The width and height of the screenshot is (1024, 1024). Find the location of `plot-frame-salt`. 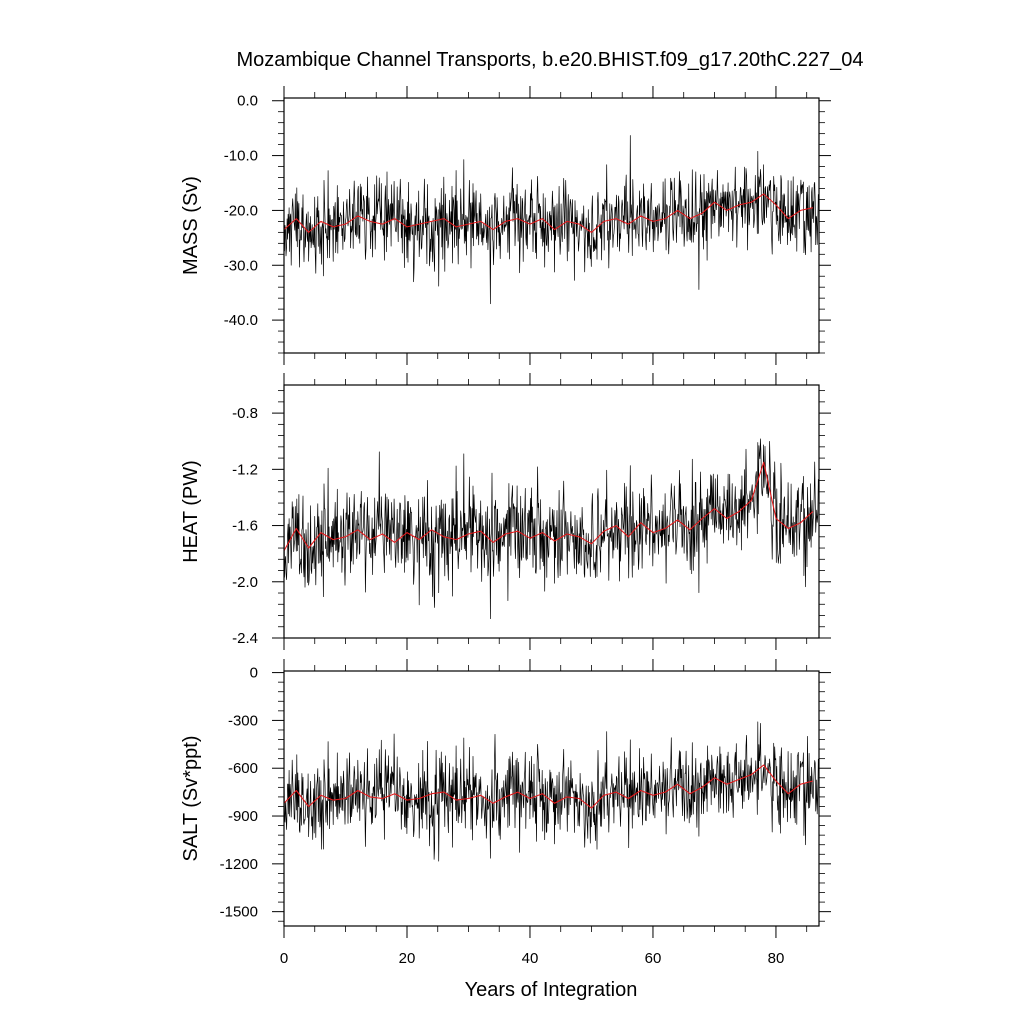

plot-frame-salt is located at coordinates (551, 798).